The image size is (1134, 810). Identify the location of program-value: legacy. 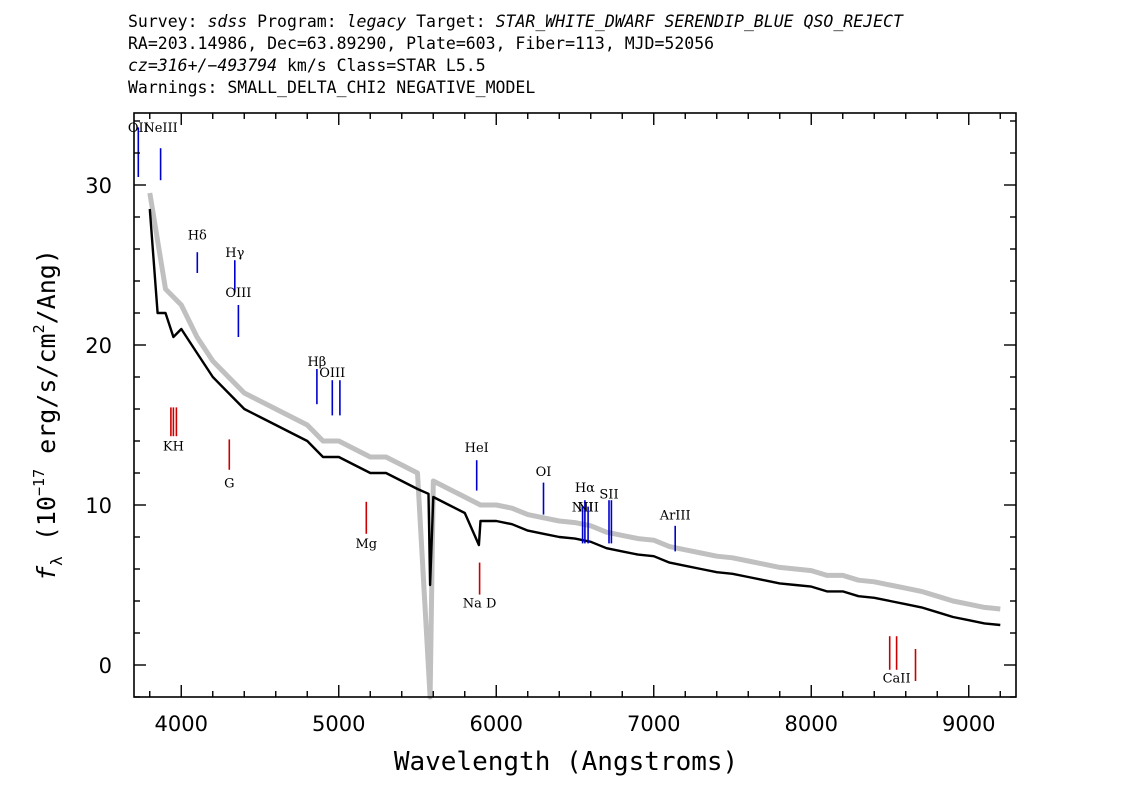
(376, 21).